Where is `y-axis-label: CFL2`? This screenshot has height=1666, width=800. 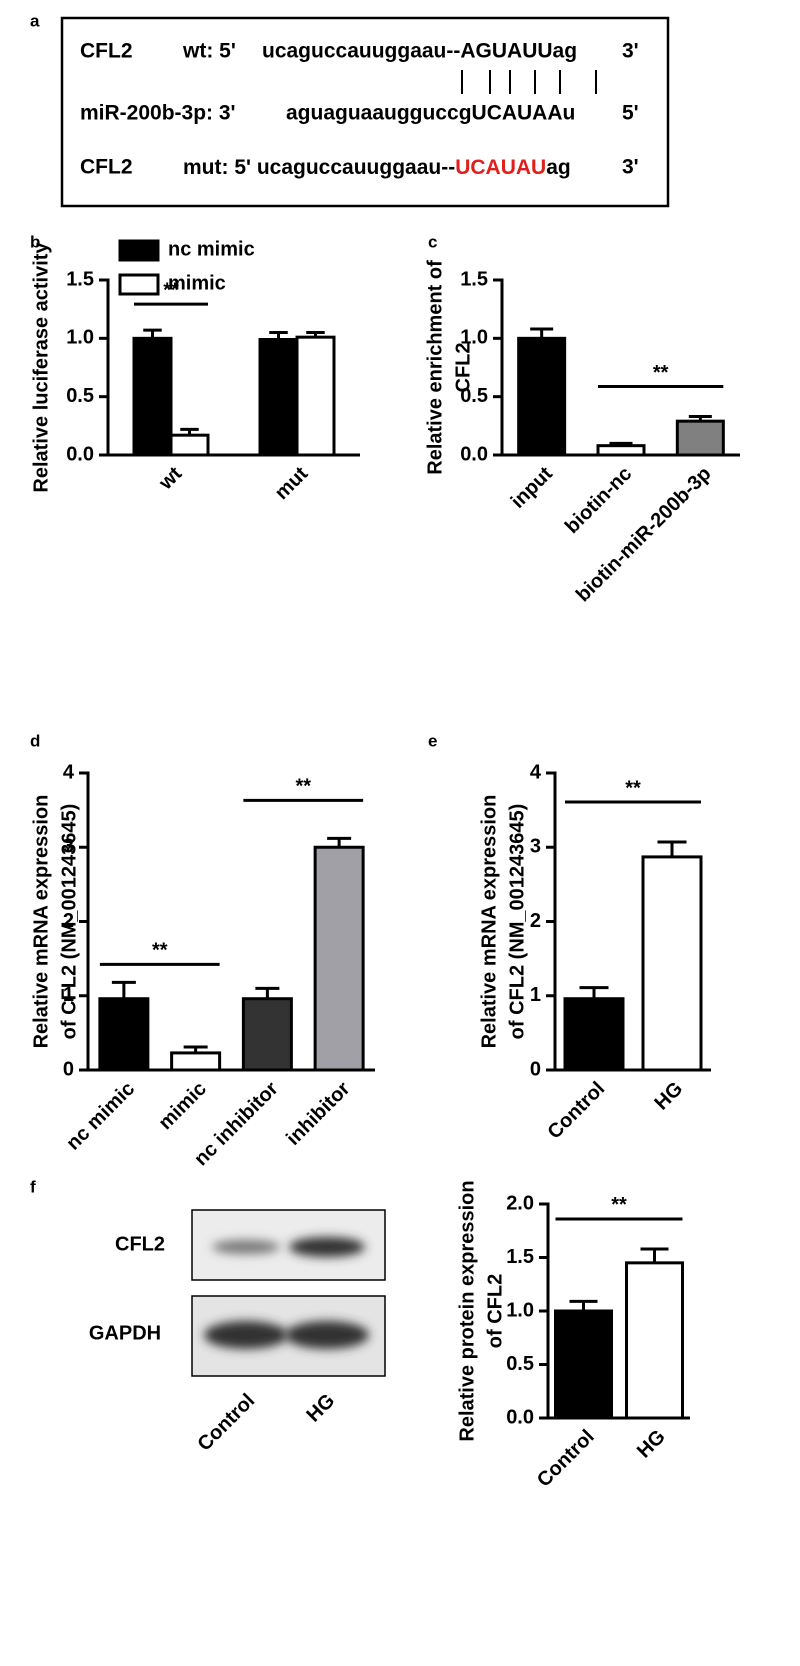 y-axis-label: CFL2 is located at coordinates (463, 368).